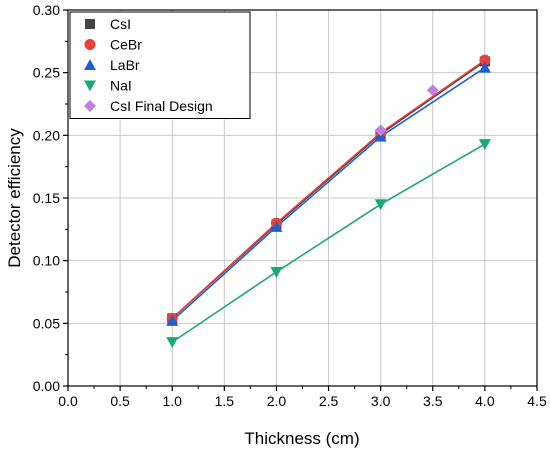 This screenshot has width=550, height=452. Describe the element at coordinates (433, 401) in the screenshot. I see `x-tick-label: 3.5` at that location.